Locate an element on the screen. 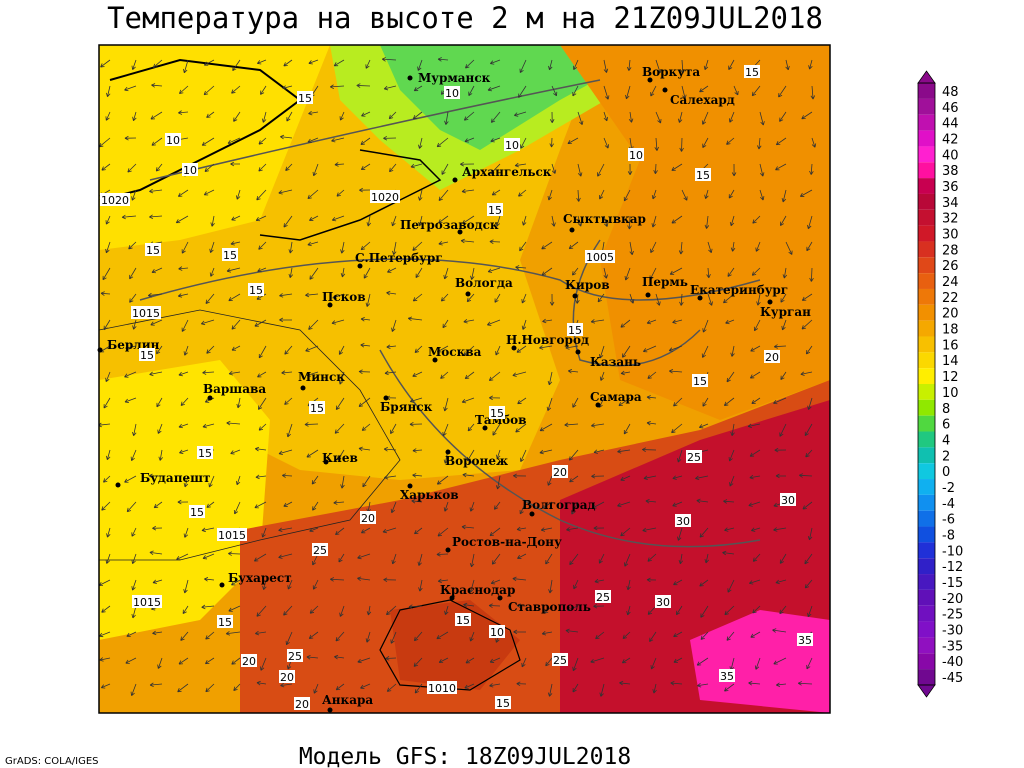 This screenshot has height=768, width=1024. legend-label: 18 is located at coordinates (950, 330).